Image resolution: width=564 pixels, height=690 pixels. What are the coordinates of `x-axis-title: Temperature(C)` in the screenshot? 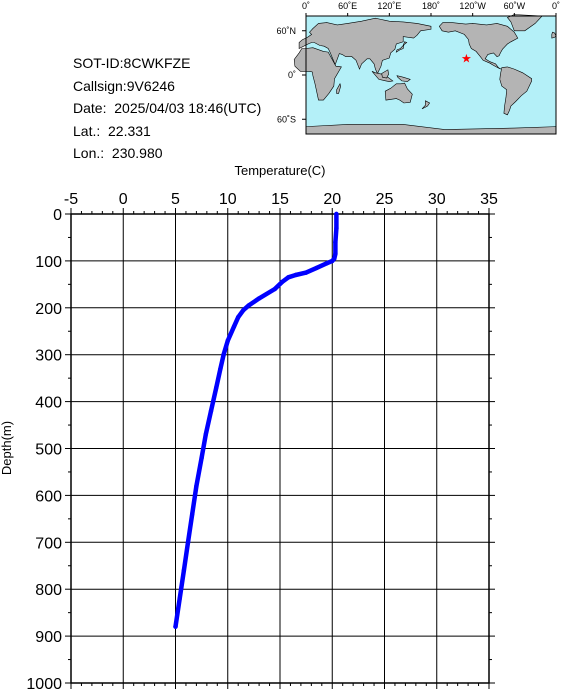 It's located at (279, 170).